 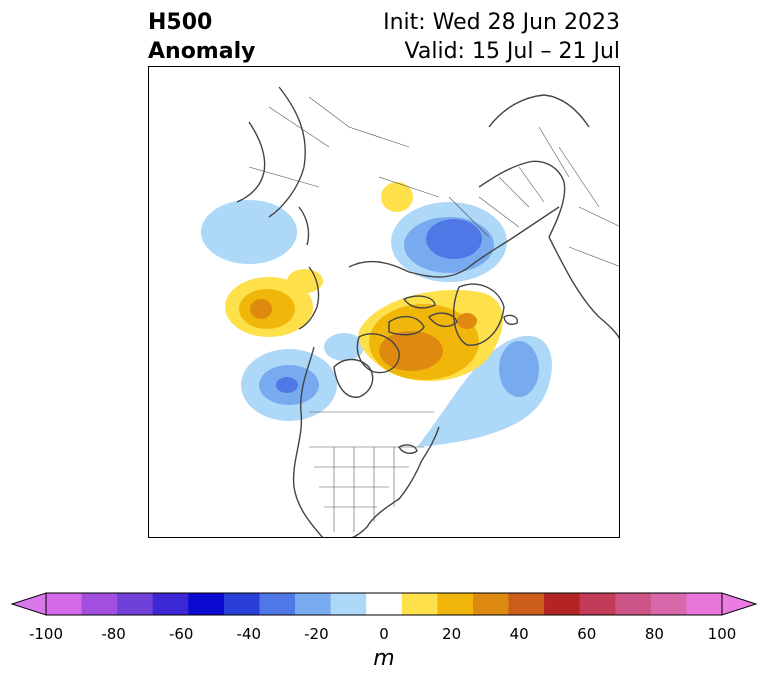 What do you see at coordinates (739, 604) in the screenshot?
I see `colorbar-over-arrow` at bounding box center [739, 604].